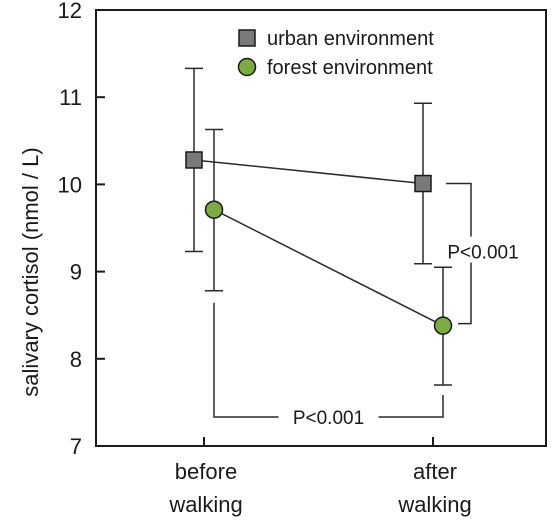  I want to click on y-tick-label: 12, so click(70, 11).